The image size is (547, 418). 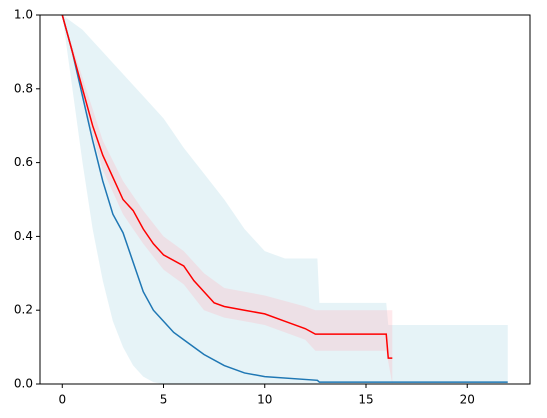 What do you see at coordinates (264, 400) in the screenshot?
I see `x-tick-label: 10` at bounding box center [264, 400].